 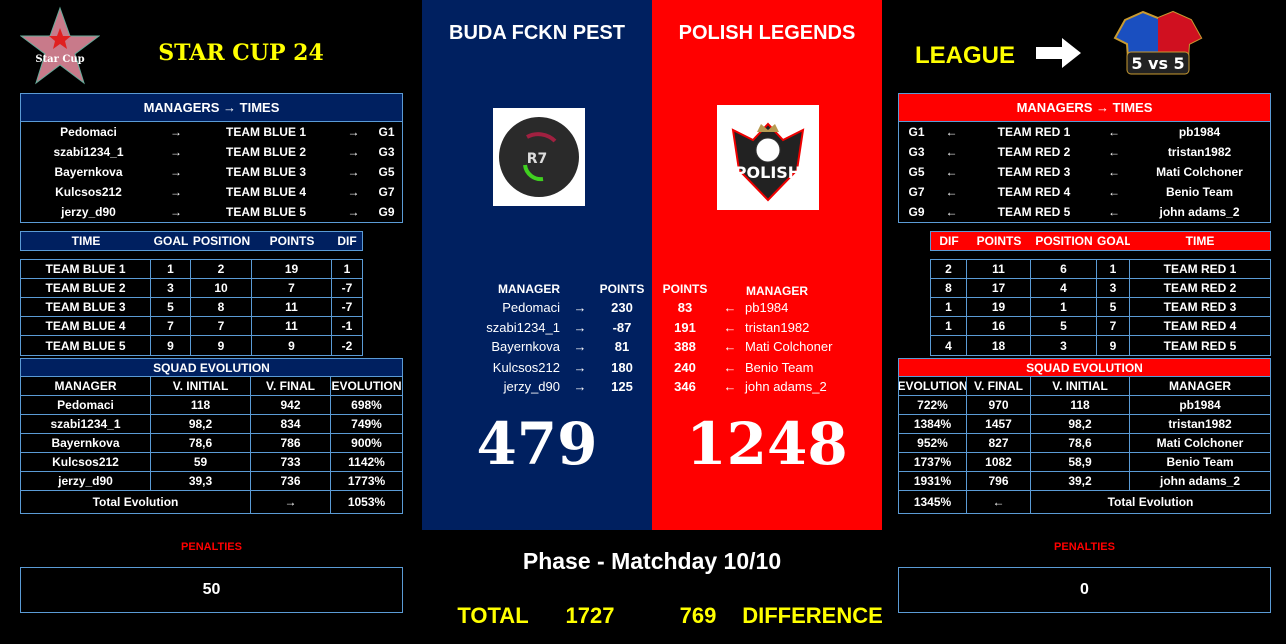 I want to click on column-header: GOAL, so click(x=171, y=241).